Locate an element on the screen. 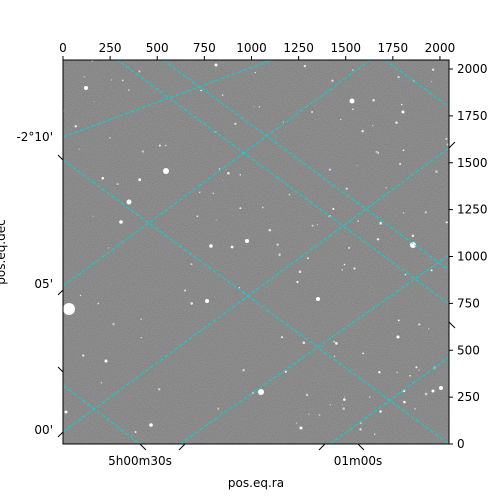 The height and width of the screenshot is (500, 500). y-tick-label: 750 is located at coordinates (468, 303).